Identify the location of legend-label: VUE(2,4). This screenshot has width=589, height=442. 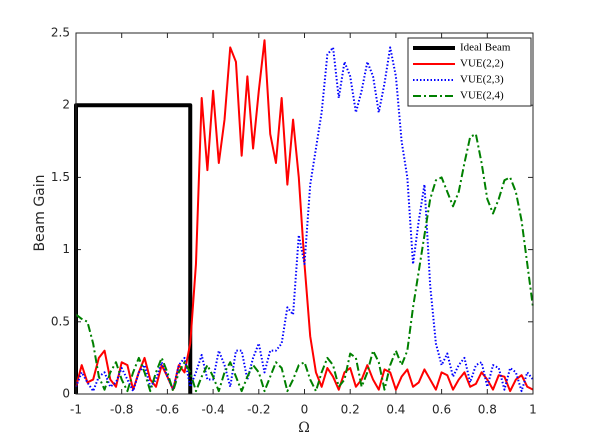
(482, 96).